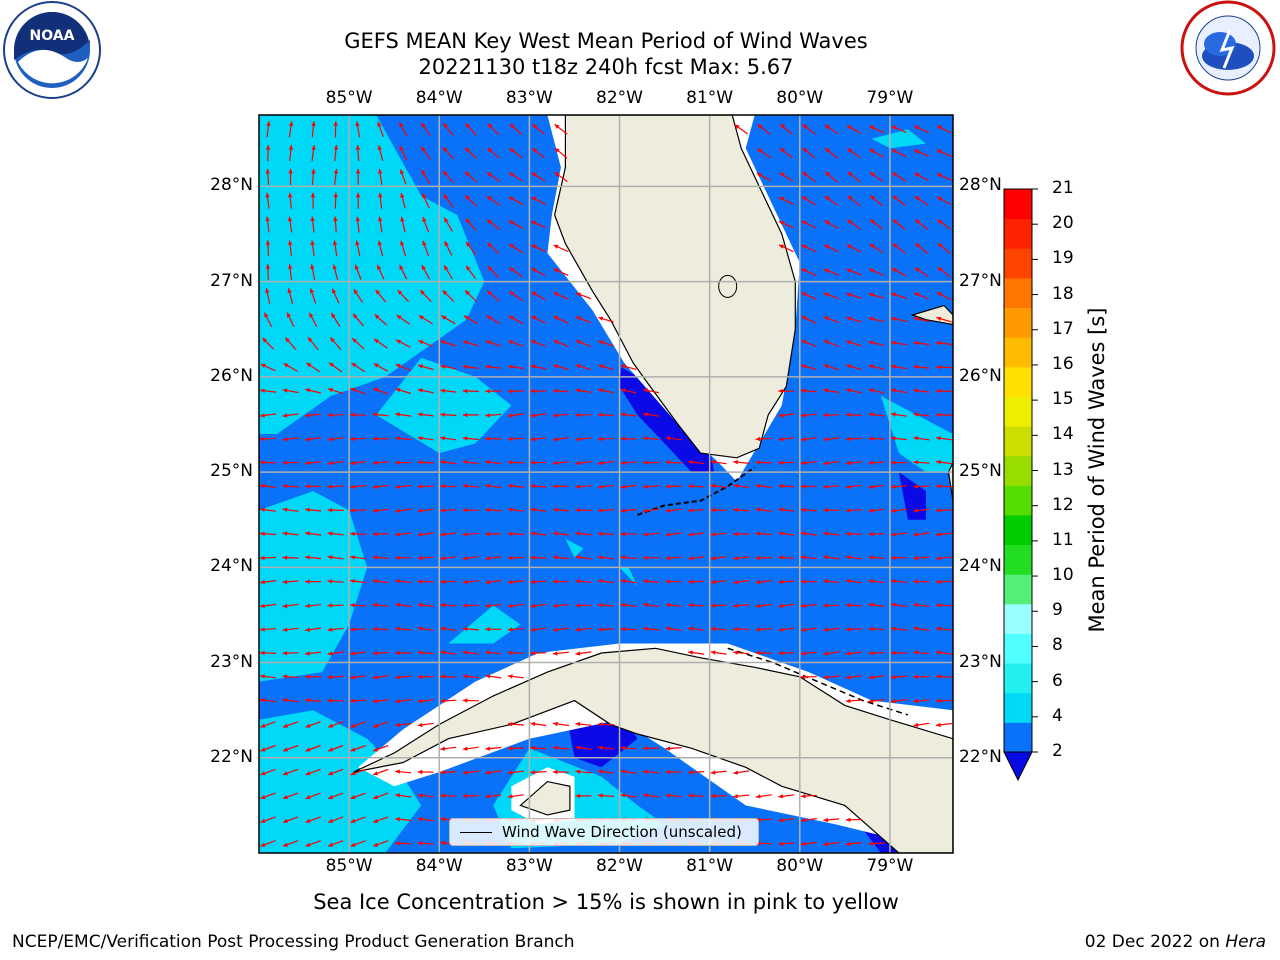 This screenshot has height=960, width=1280. Describe the element at coordinates (980, 471) in the screenshot. I see `lat-tick-label: 25°N` at that location.